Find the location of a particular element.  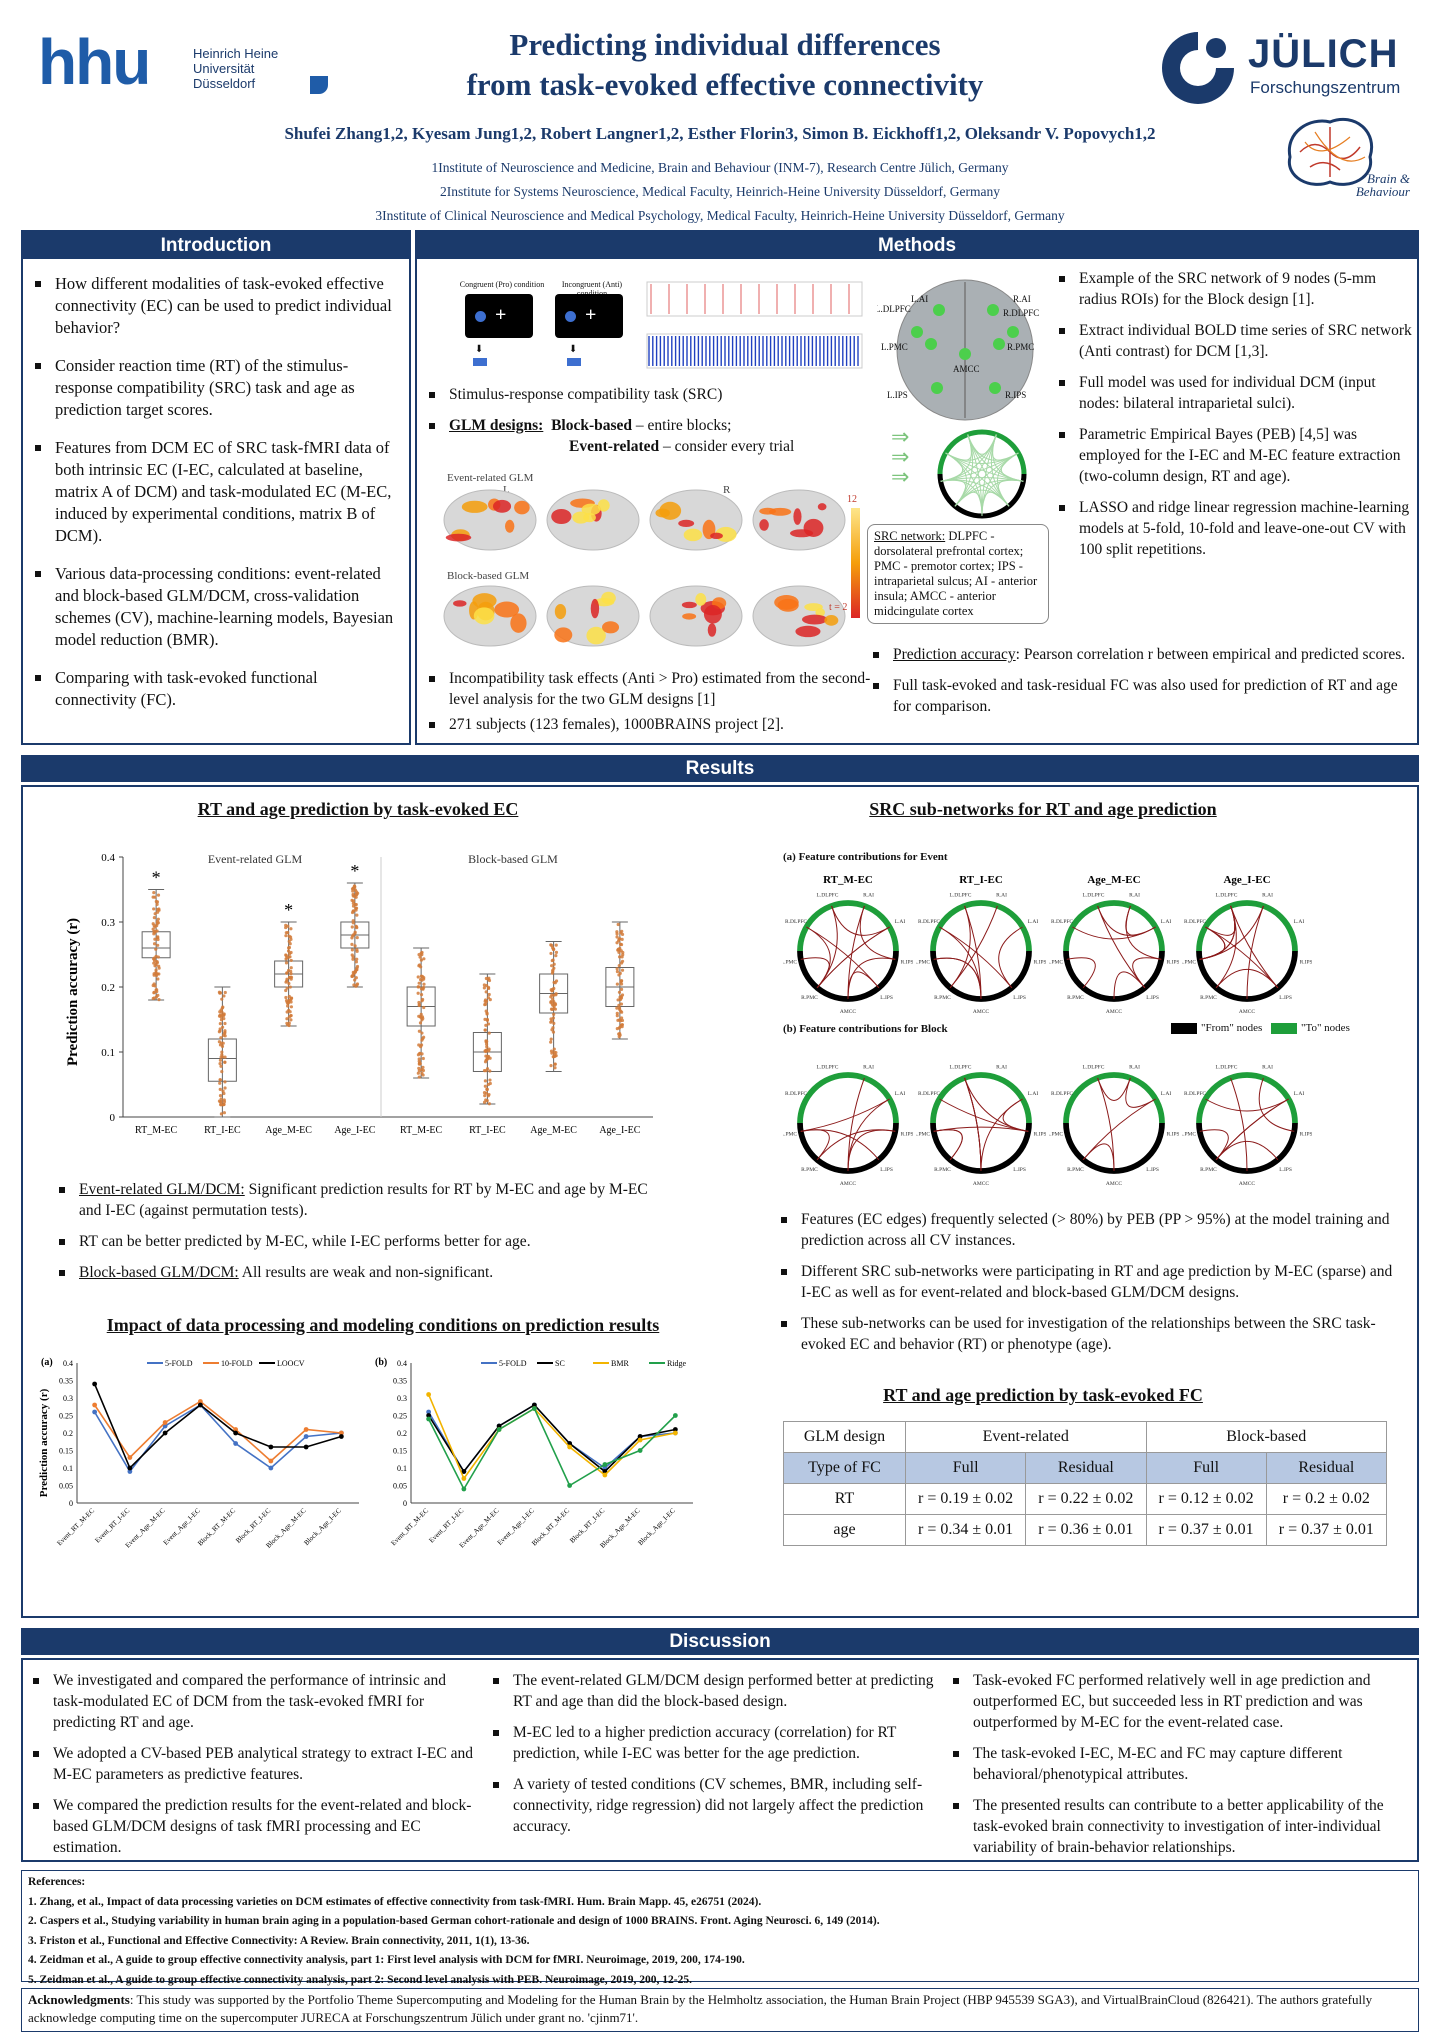

table-cell: r = 0.2 ± 0.02 is located at coordinates (1326, 1499).